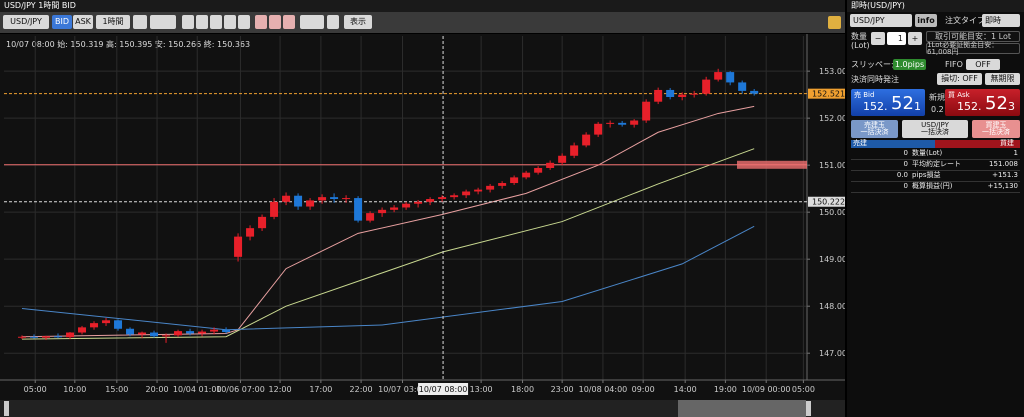 This screenshot has width=1024, height=417. Describe the element at coordinates (163, 22) in the screenshot. I see `chart-type-button` at that location.